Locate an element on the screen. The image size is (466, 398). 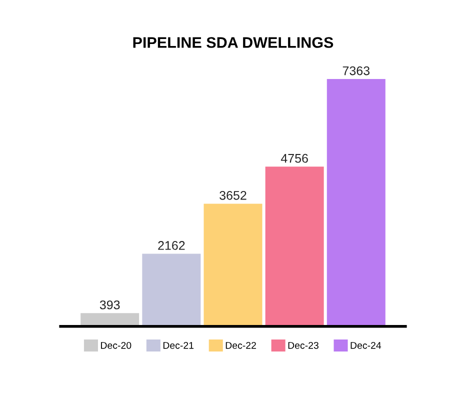
legend-label: Dec-24 is located at coordinates (366, 345).